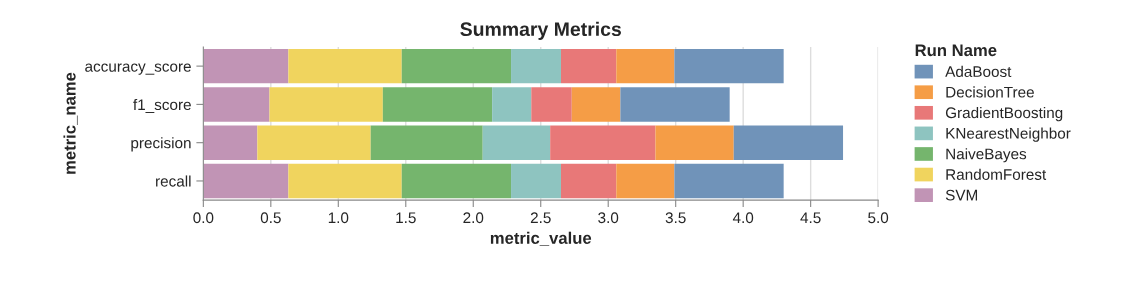 Image resolution: width=1136 pixels, height=290 pixels. What do you see at coordinates (270, 218) in the screenshot?
I see `x-tick-label: 0.5` at bounding box center [270, 218].